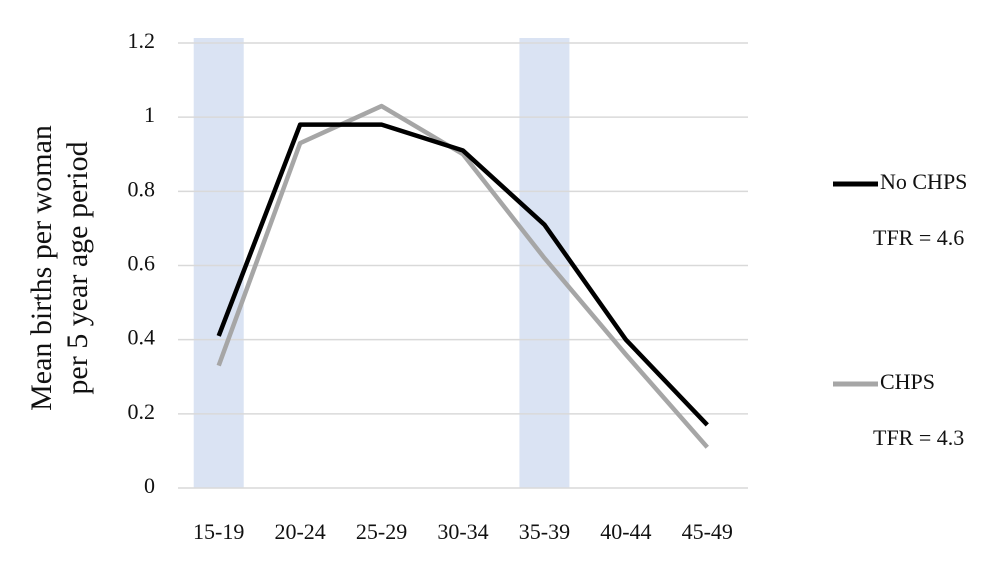  What do you see at coordinates (907, 381) in the screenshot?
I see `legend-label: CHPS` at bounding box center [907, 381].